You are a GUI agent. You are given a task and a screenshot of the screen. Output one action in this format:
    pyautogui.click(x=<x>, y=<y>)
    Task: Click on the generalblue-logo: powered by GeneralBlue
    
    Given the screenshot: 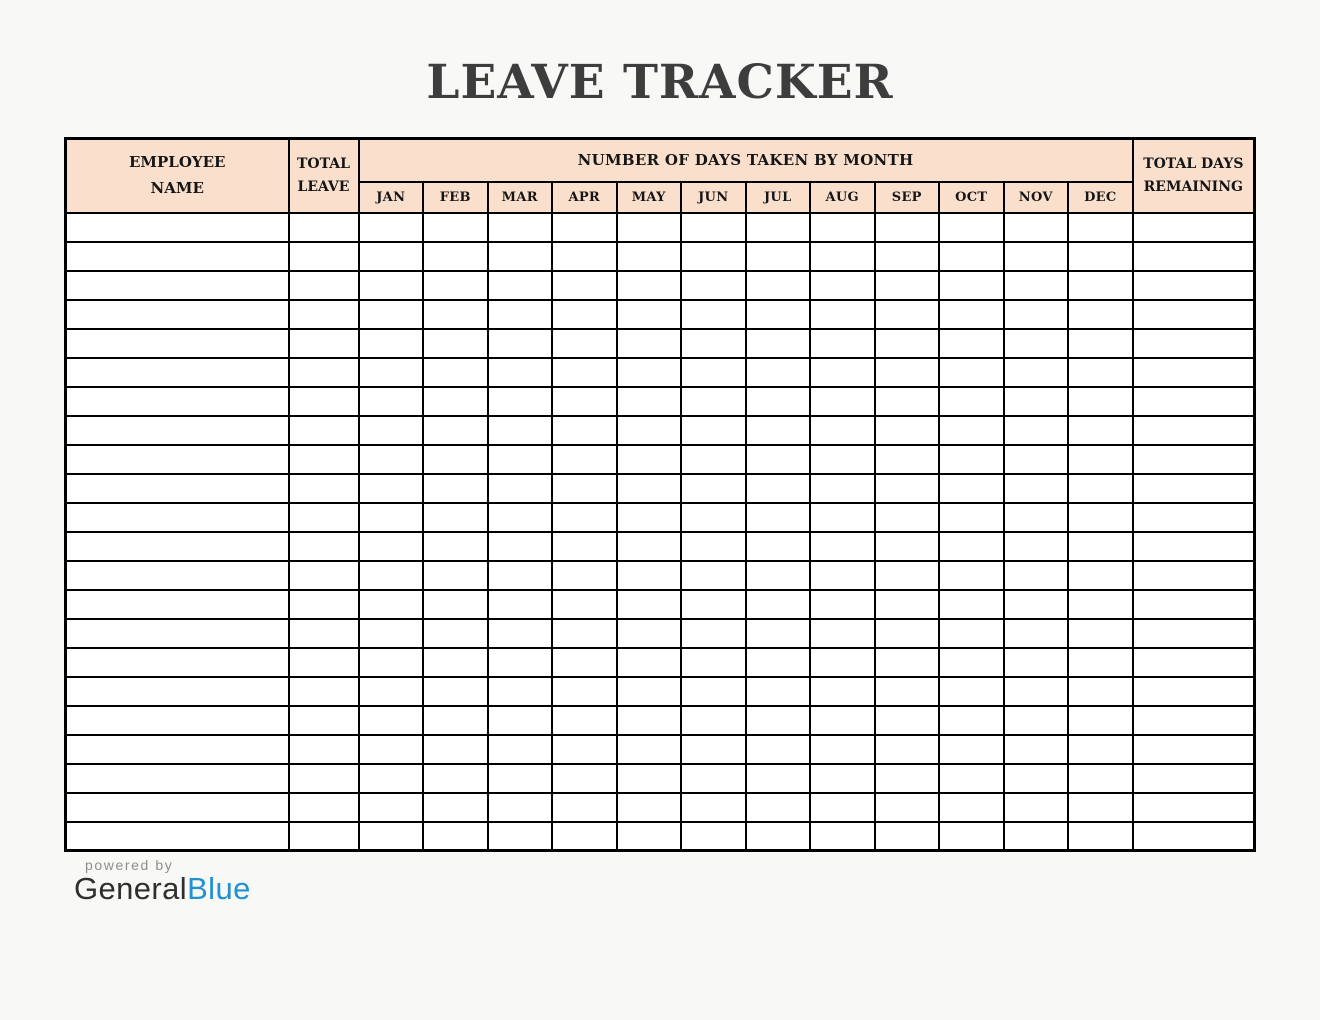 What is the action you would take?
    pyautogui.click(x=162, y=881)
    